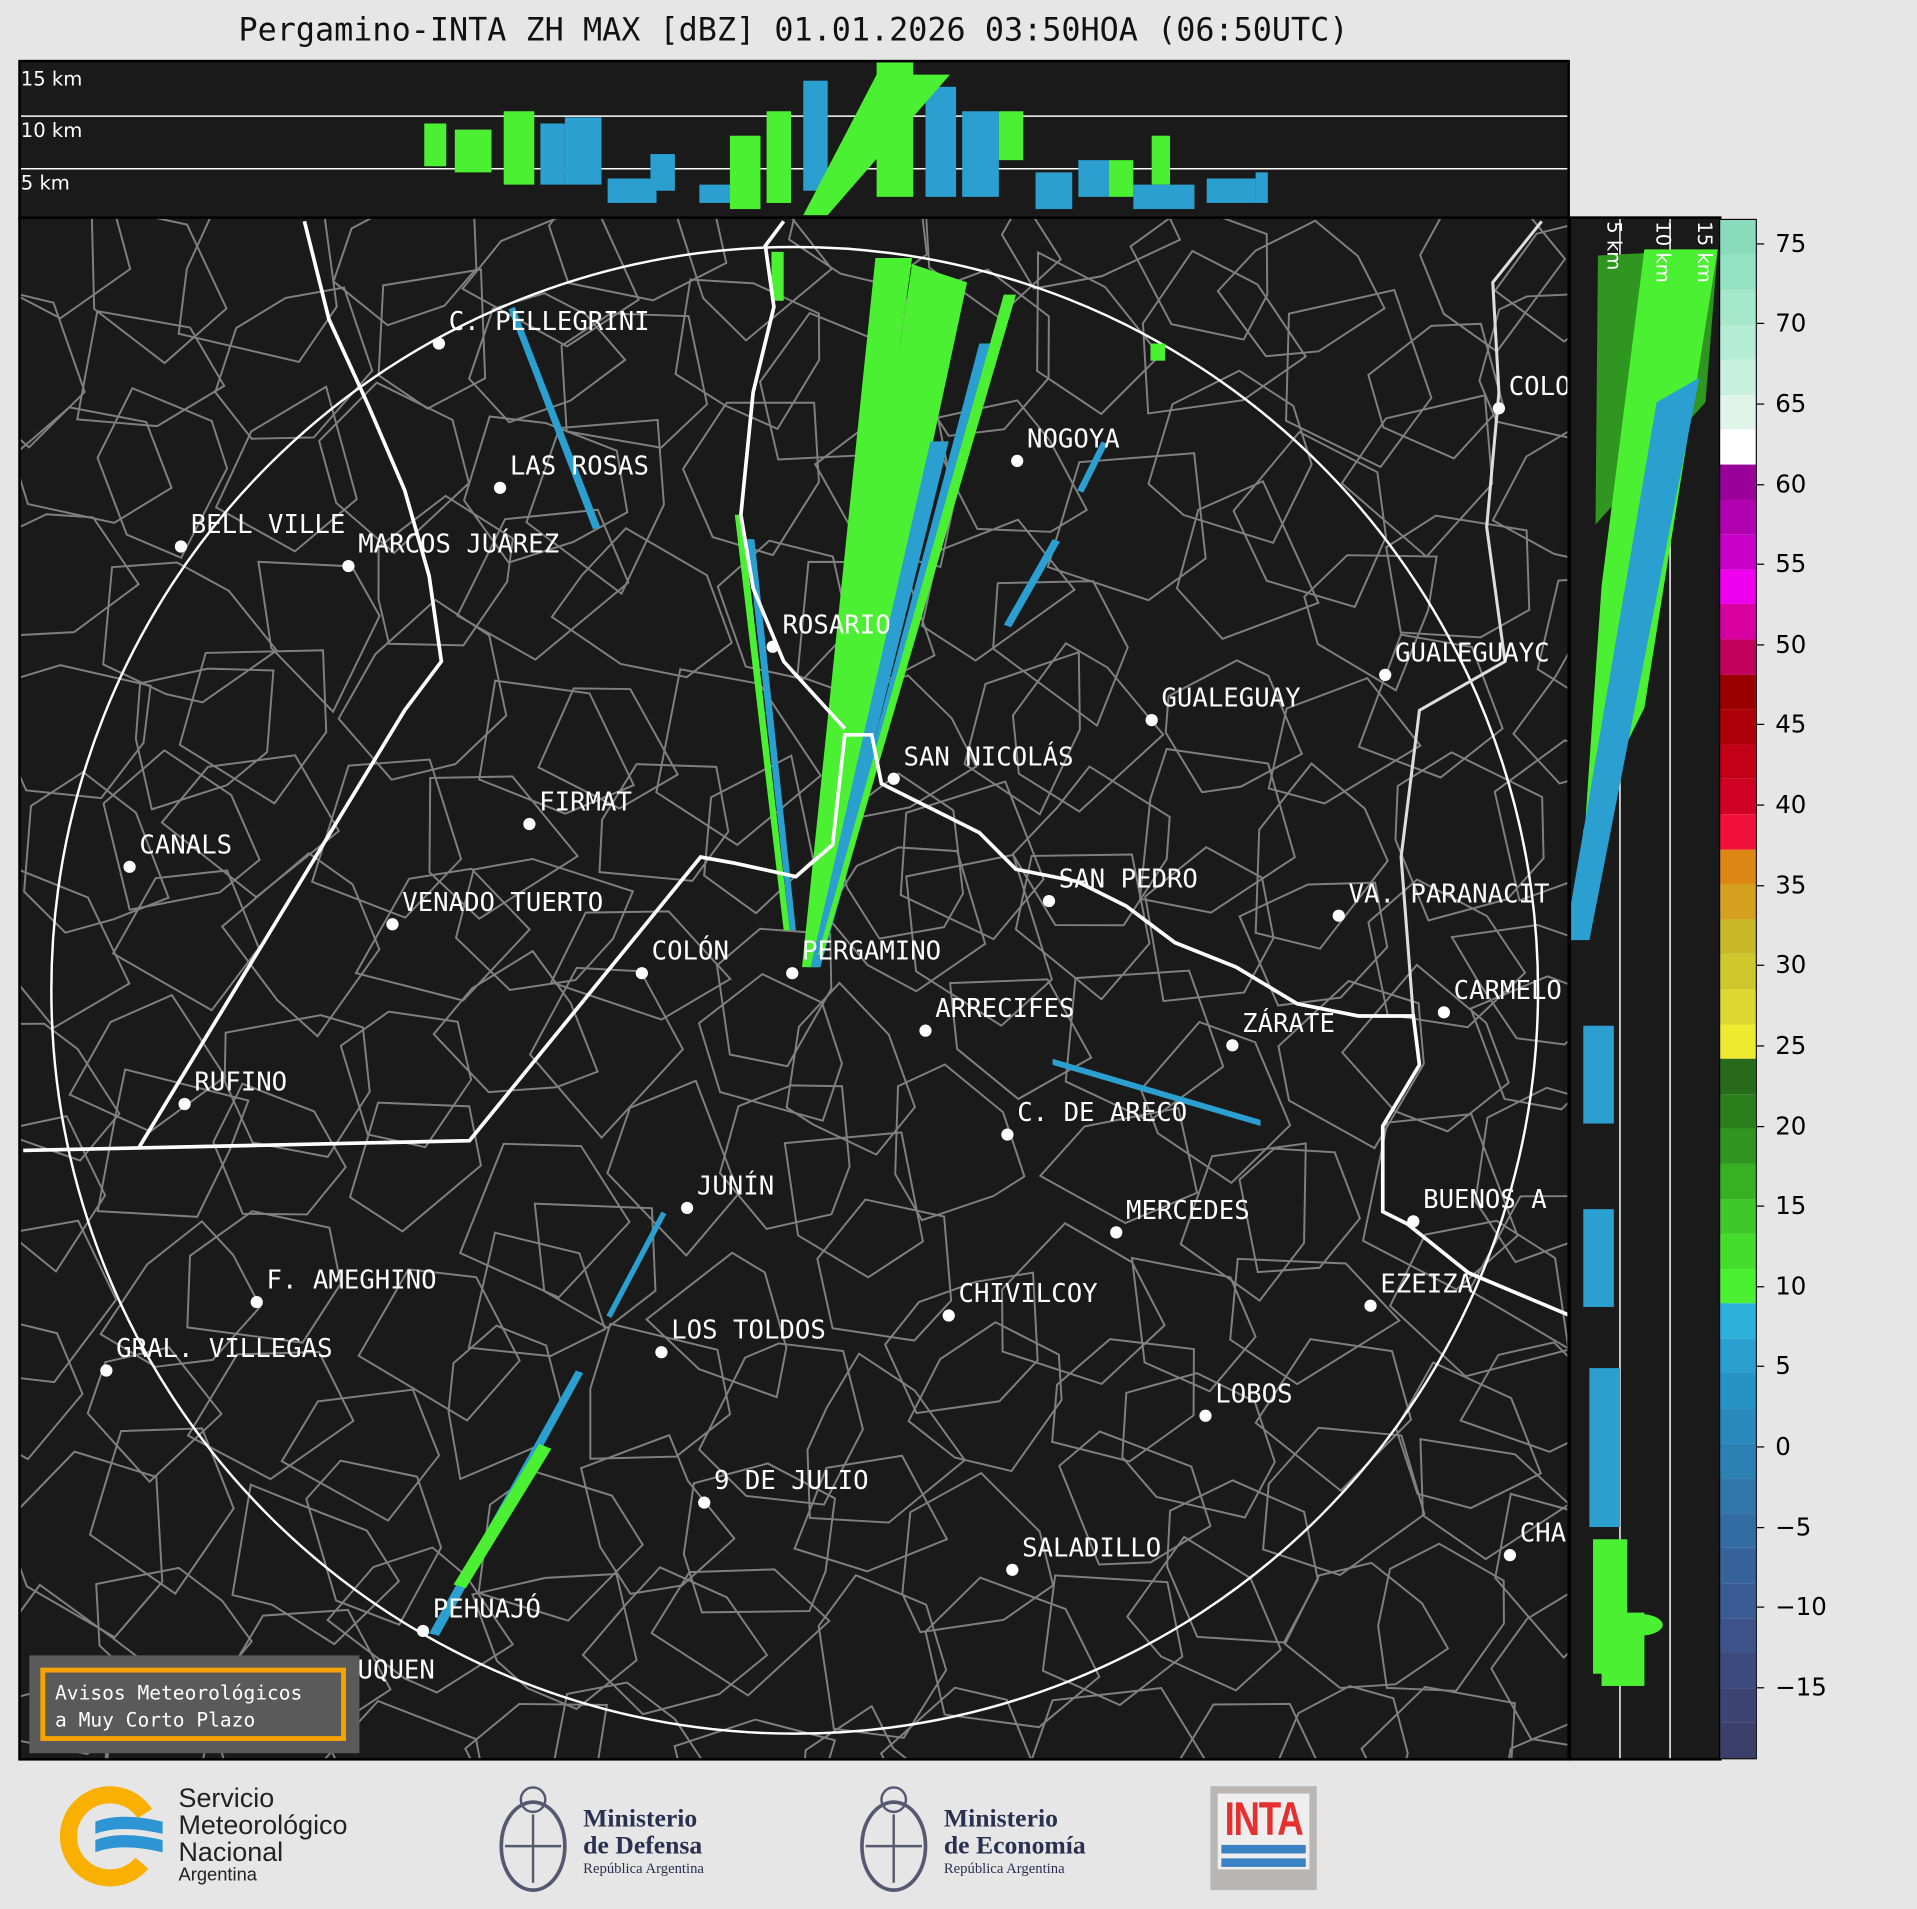  What do you see at coordinates (748, 1330) in the screenshot?
I see `city-label: LOS TOLDOS` at bounding box center [748, 1330].